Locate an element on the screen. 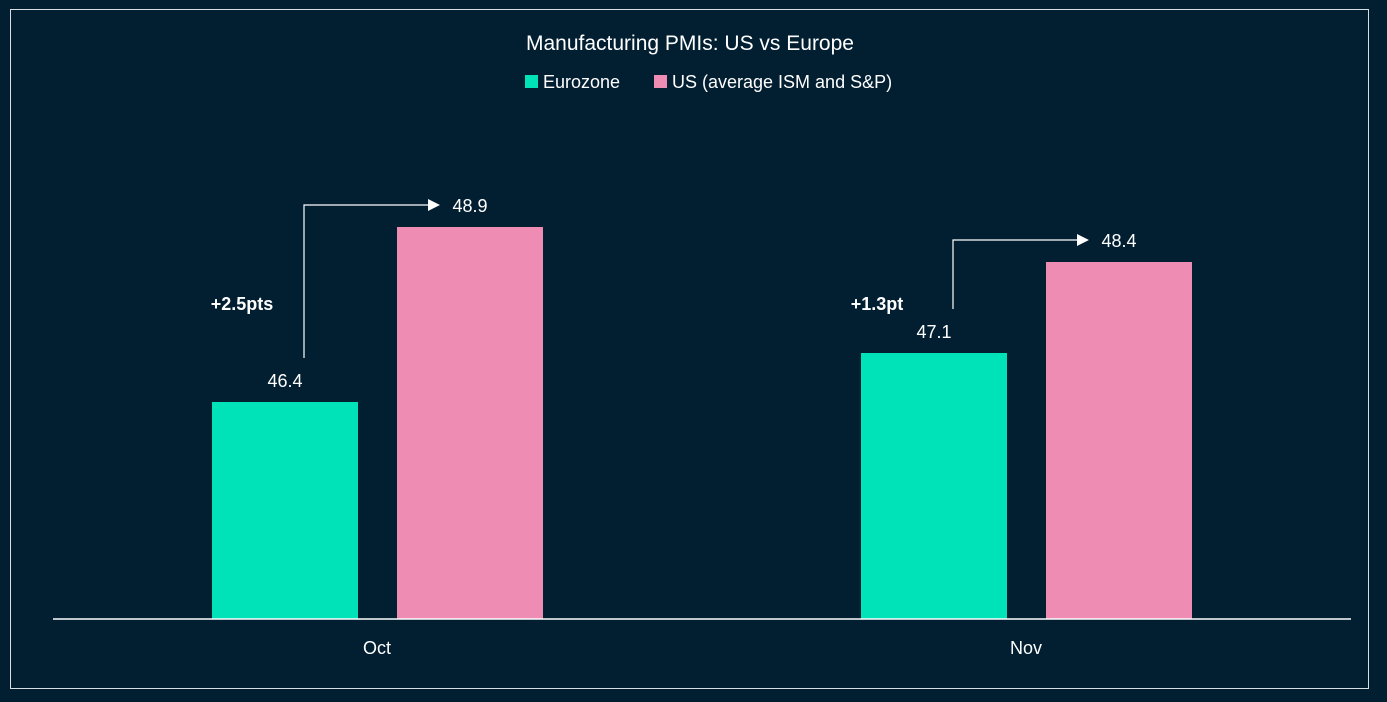 The height and width of the screenshot is (702, 1387). legend-label-us: US (average ISM and S&P) is located at coordinates (782, 82).